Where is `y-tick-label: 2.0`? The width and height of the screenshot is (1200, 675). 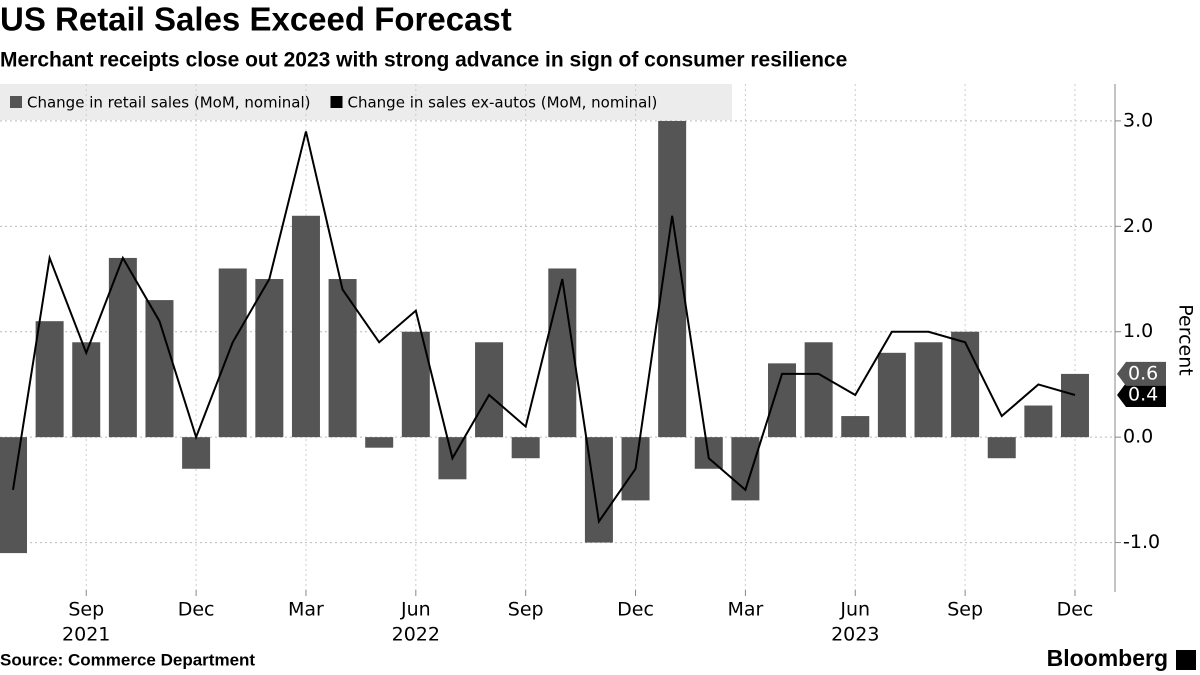 y-tick-label: 2.0 is located at coordinates (1138, 226).